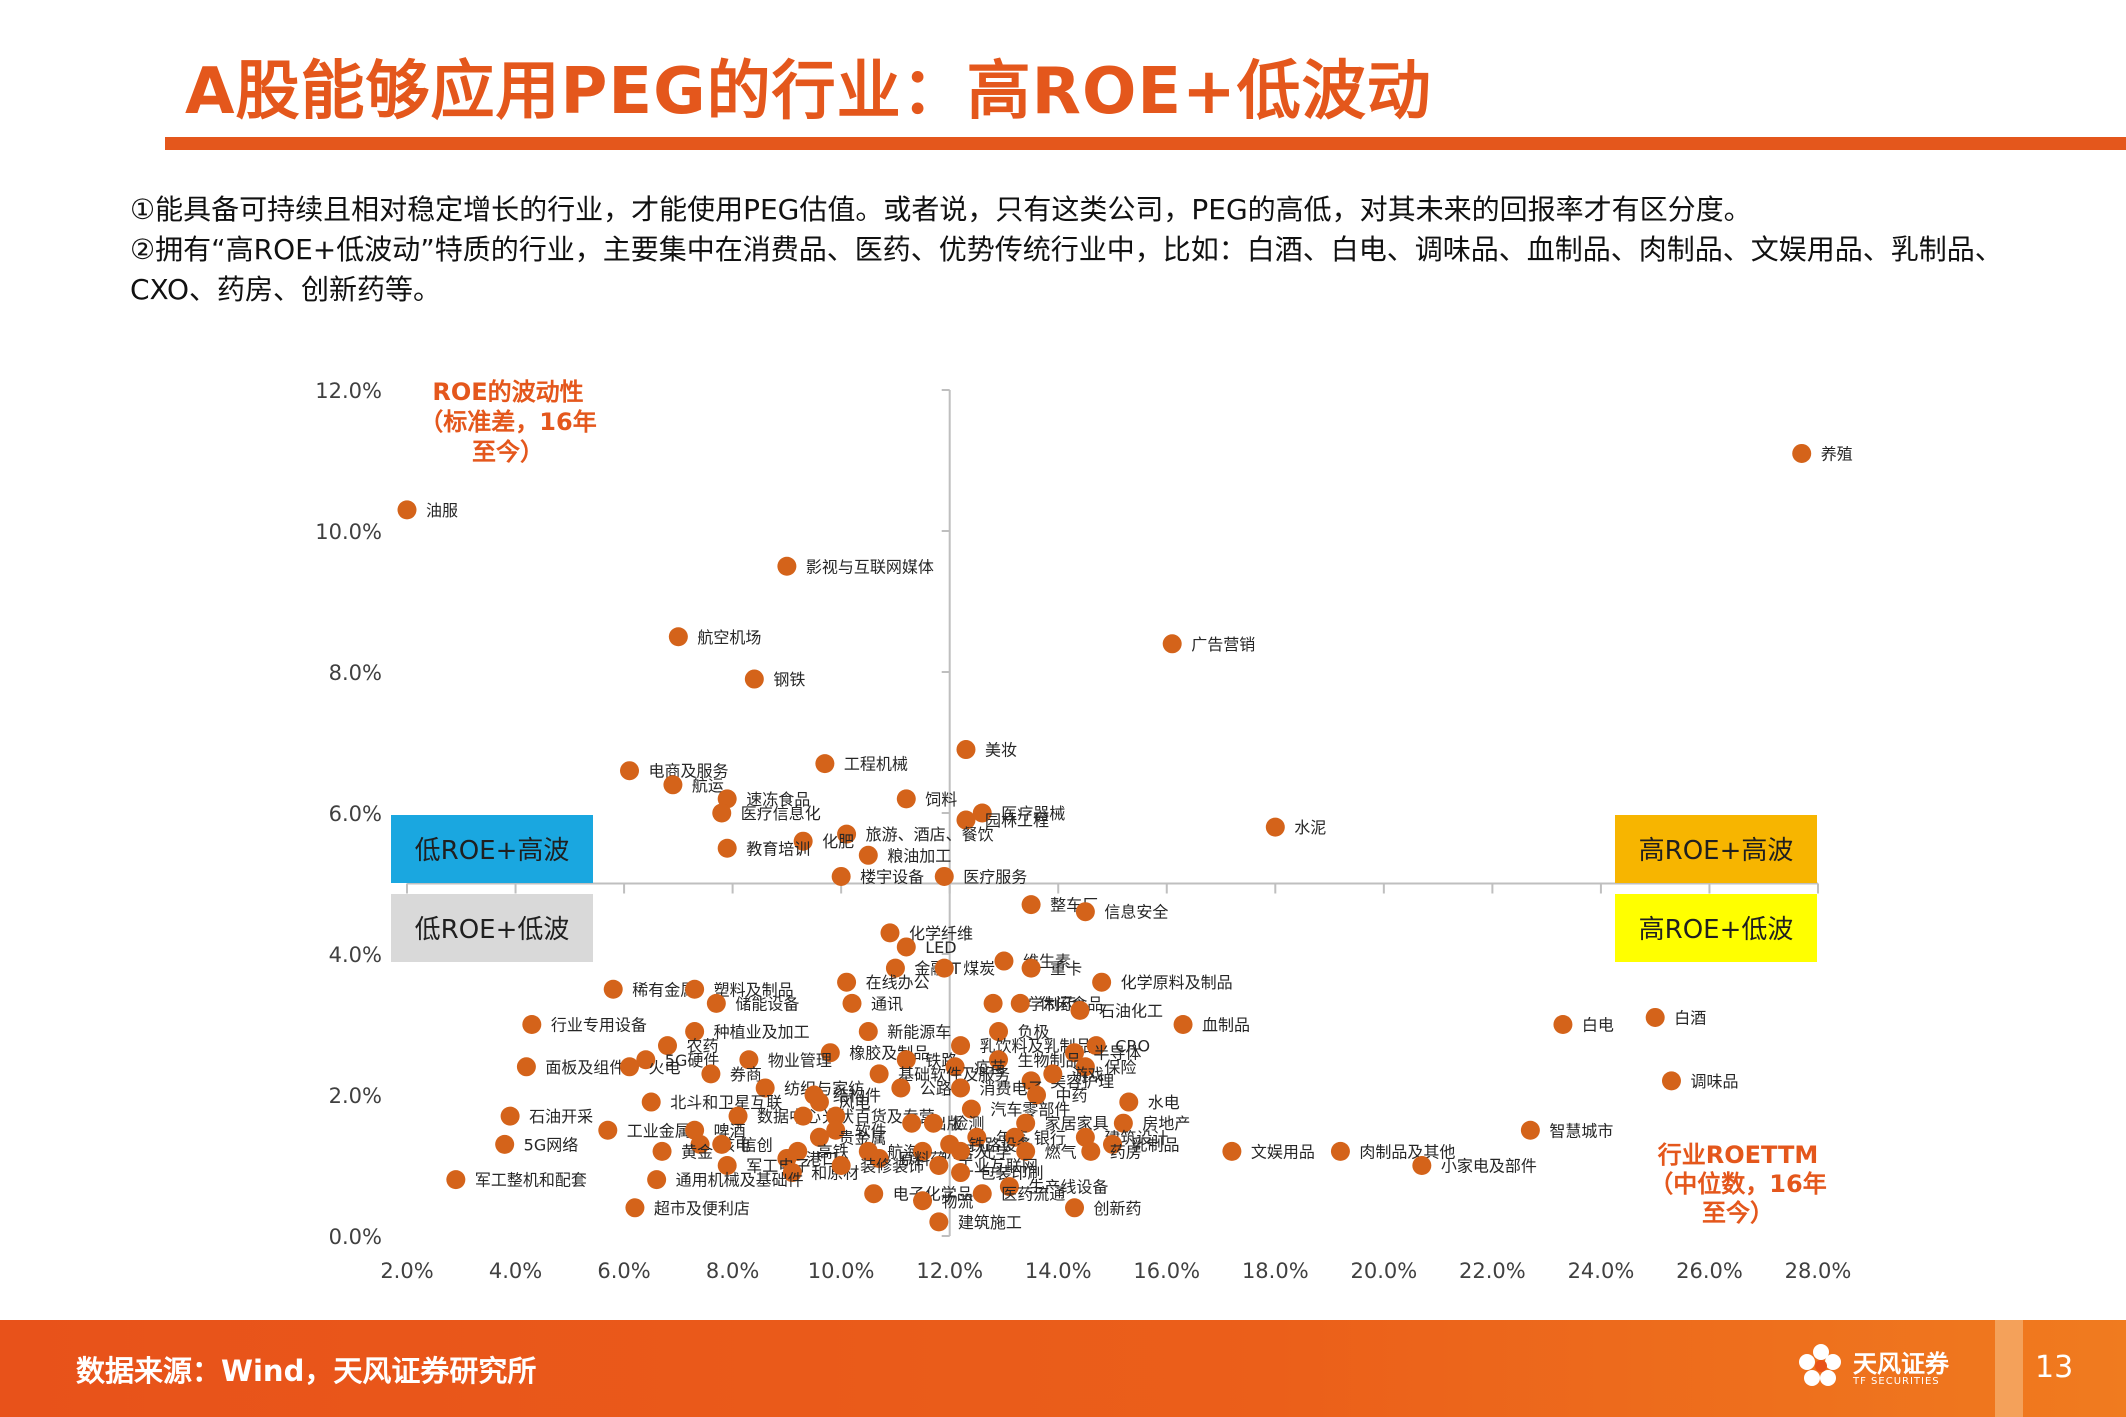  Describe the element at coordinates (693, 785) in the screenshot. I see `data-point: 航运` at that location.